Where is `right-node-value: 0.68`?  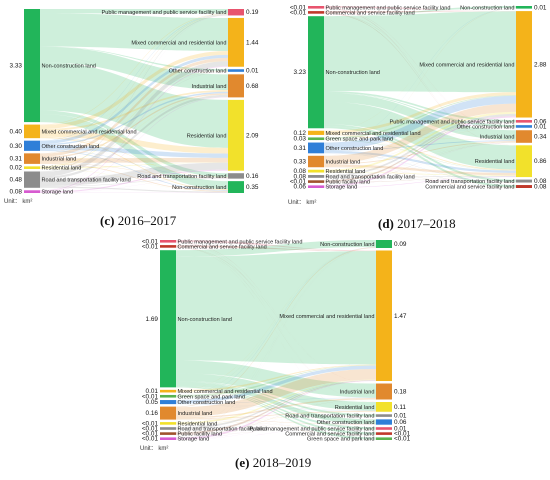 right-node-value: 0.68 is located at coordinates (252, 86).